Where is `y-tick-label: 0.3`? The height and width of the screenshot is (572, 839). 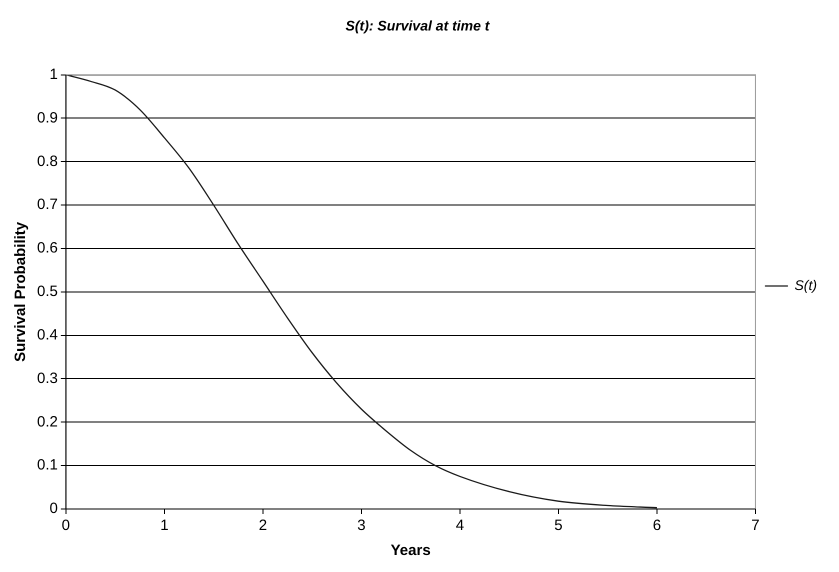
y-tick-label: 0.3 is located at coordinates (47, 378).